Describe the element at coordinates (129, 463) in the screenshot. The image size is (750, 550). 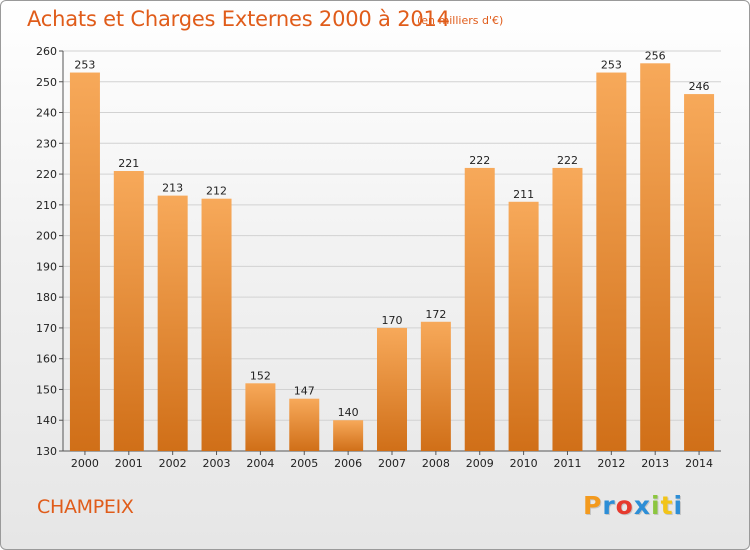
I see `x-tick-label: 2001` at that location.